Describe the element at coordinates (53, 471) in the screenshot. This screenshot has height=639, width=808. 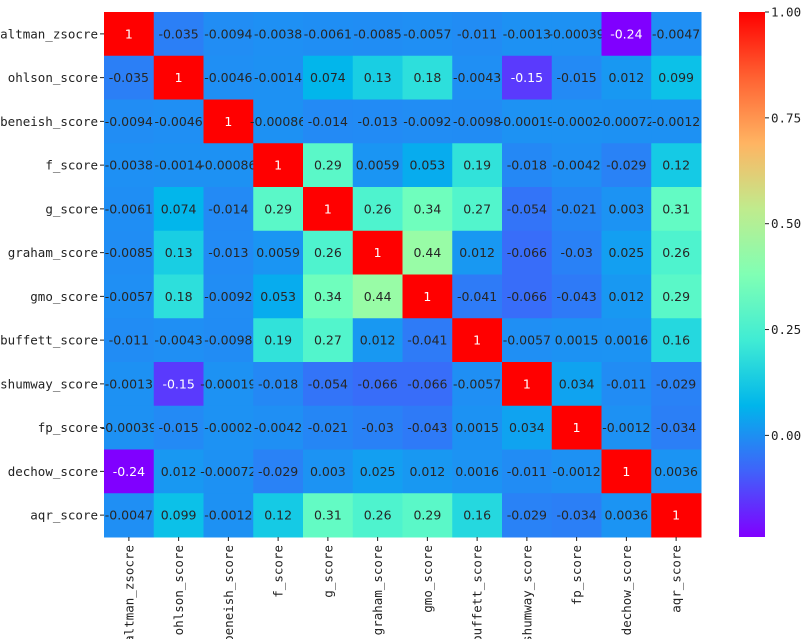
I see `y-tick-label: dechow_score` at that location.